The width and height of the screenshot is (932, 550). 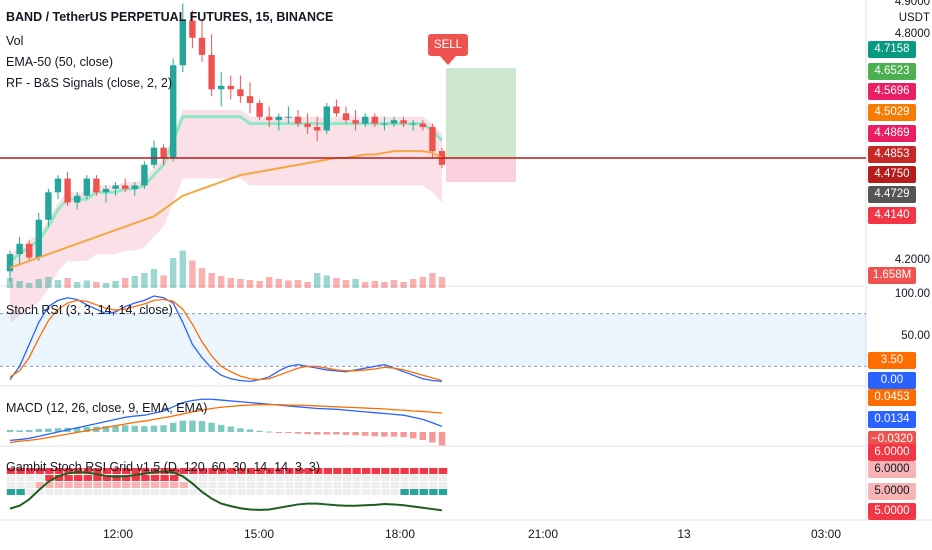 What do you see at coordinates (433, 340) in the screenshot?
I see `stoch-band` at bounding box center [433, 340].